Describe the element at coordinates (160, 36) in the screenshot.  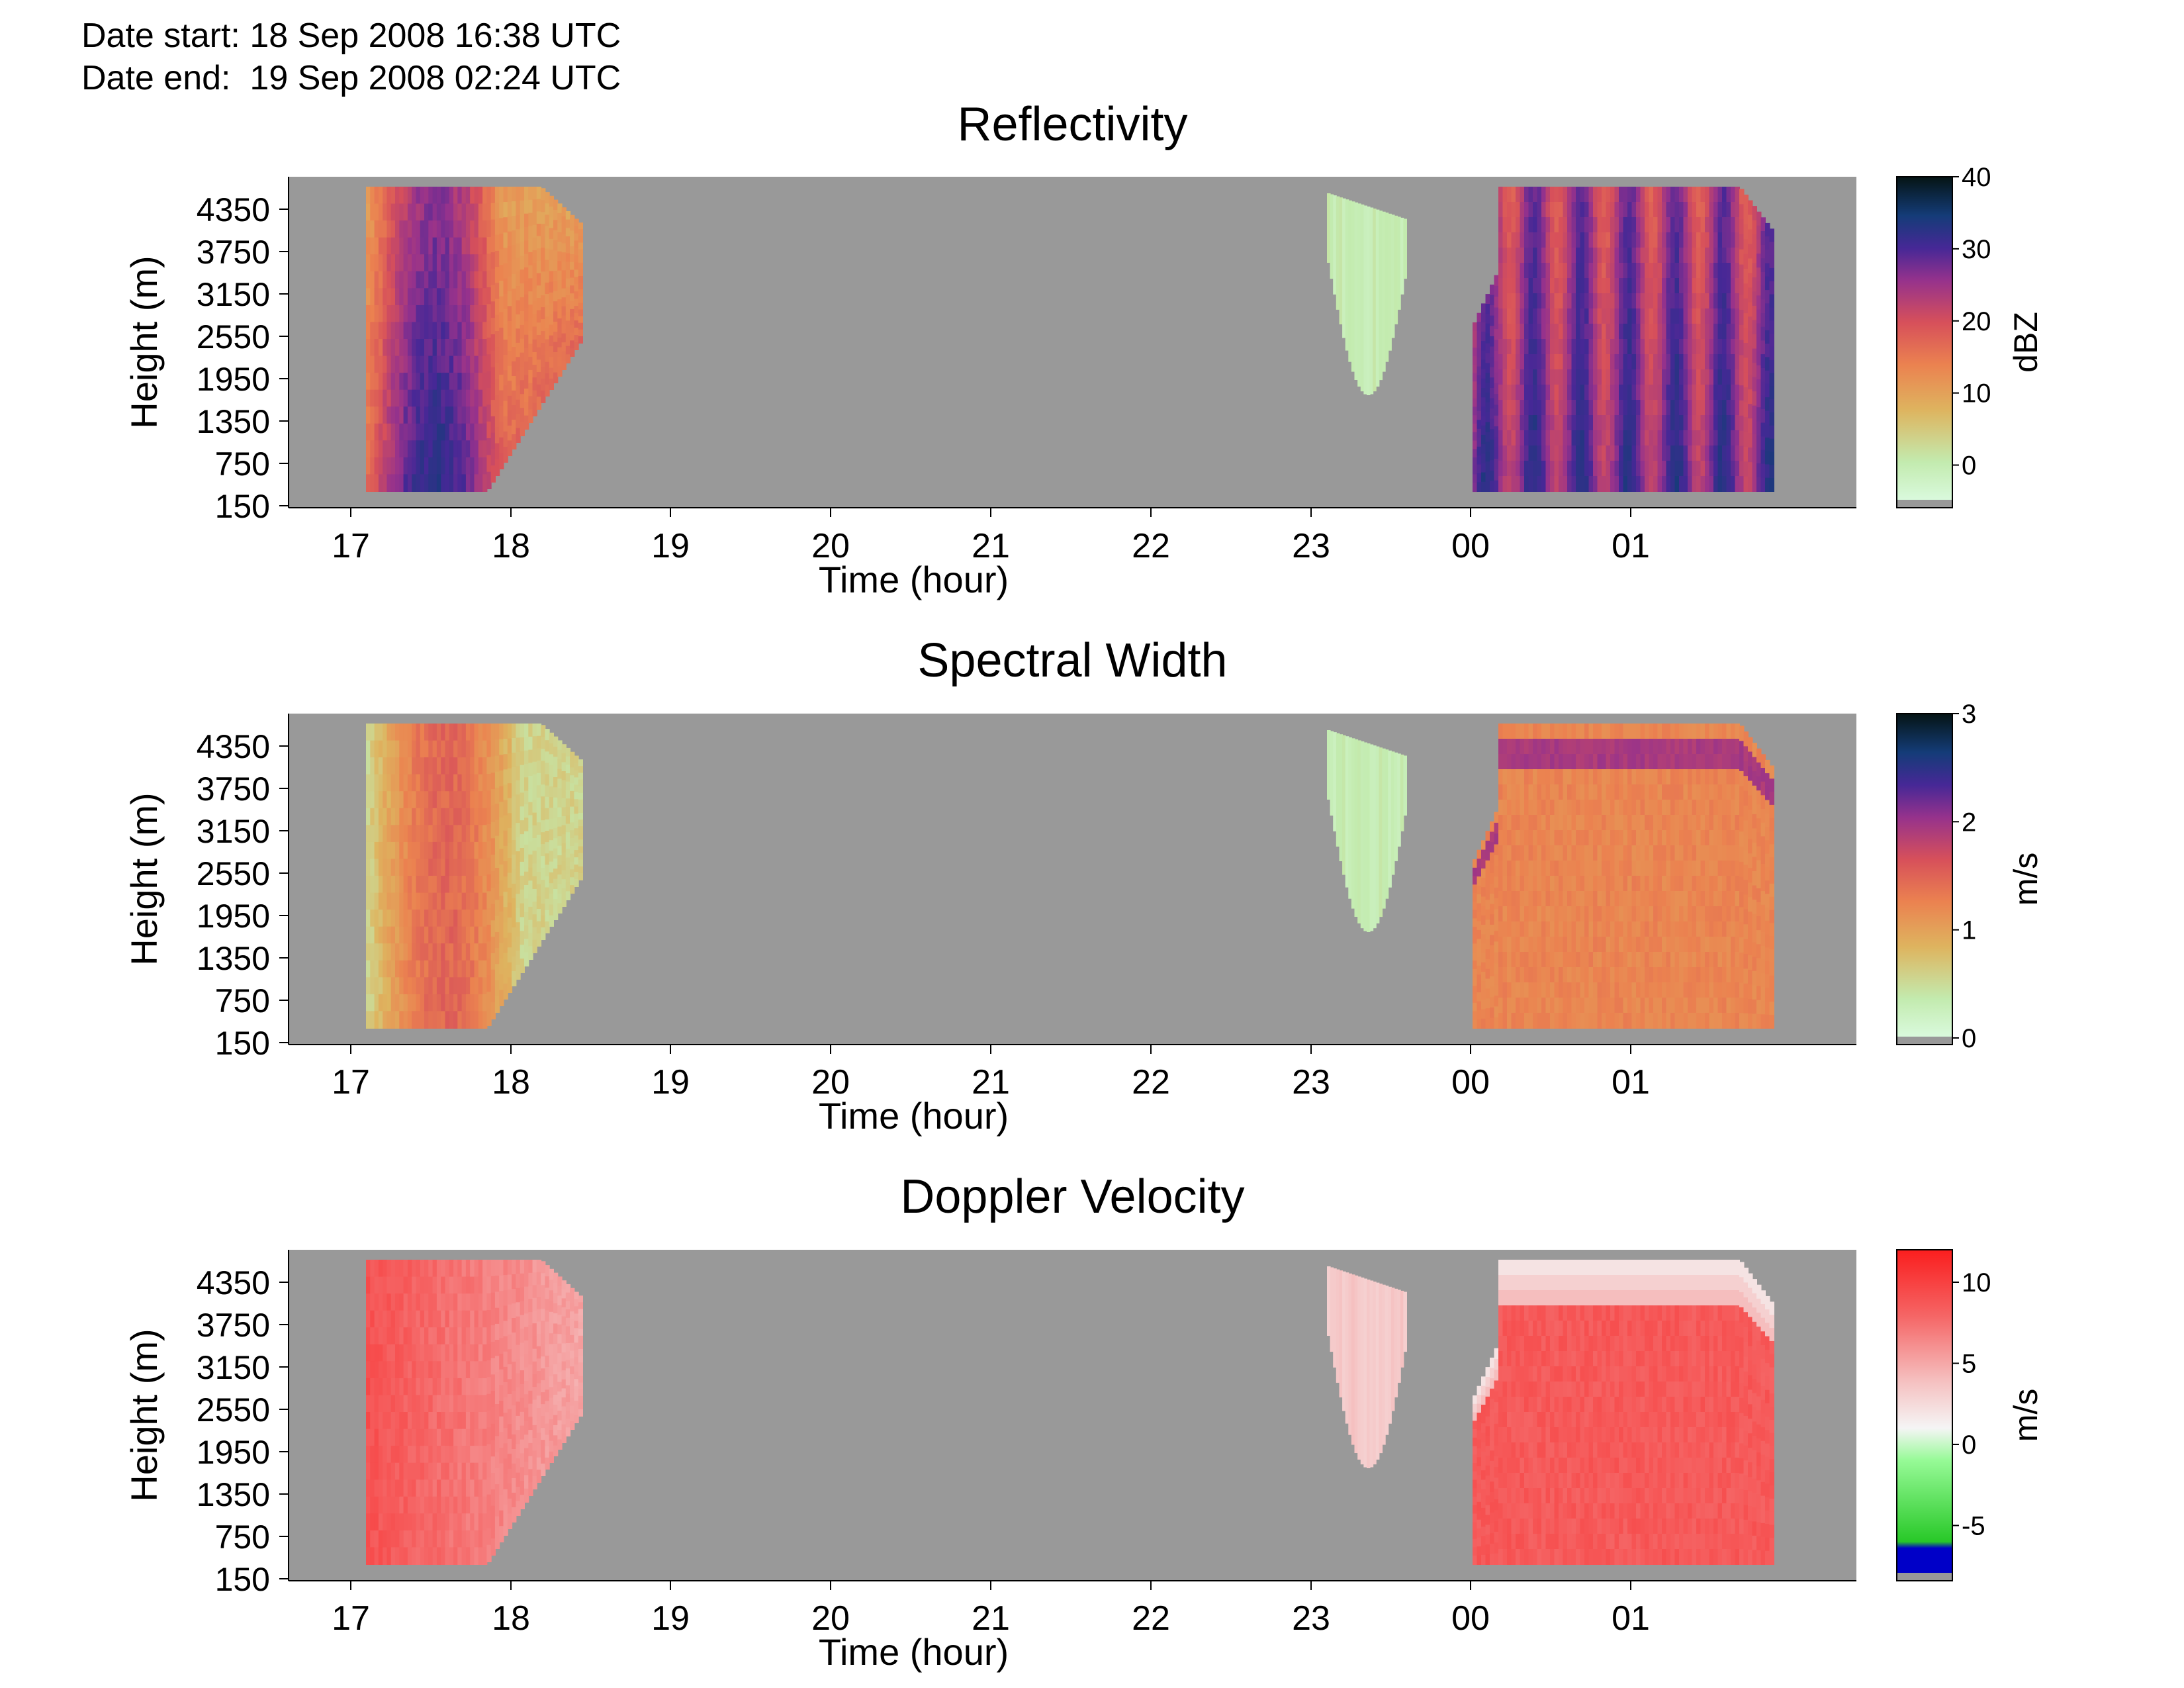
I see `date-start-label: Date start:` at that location.